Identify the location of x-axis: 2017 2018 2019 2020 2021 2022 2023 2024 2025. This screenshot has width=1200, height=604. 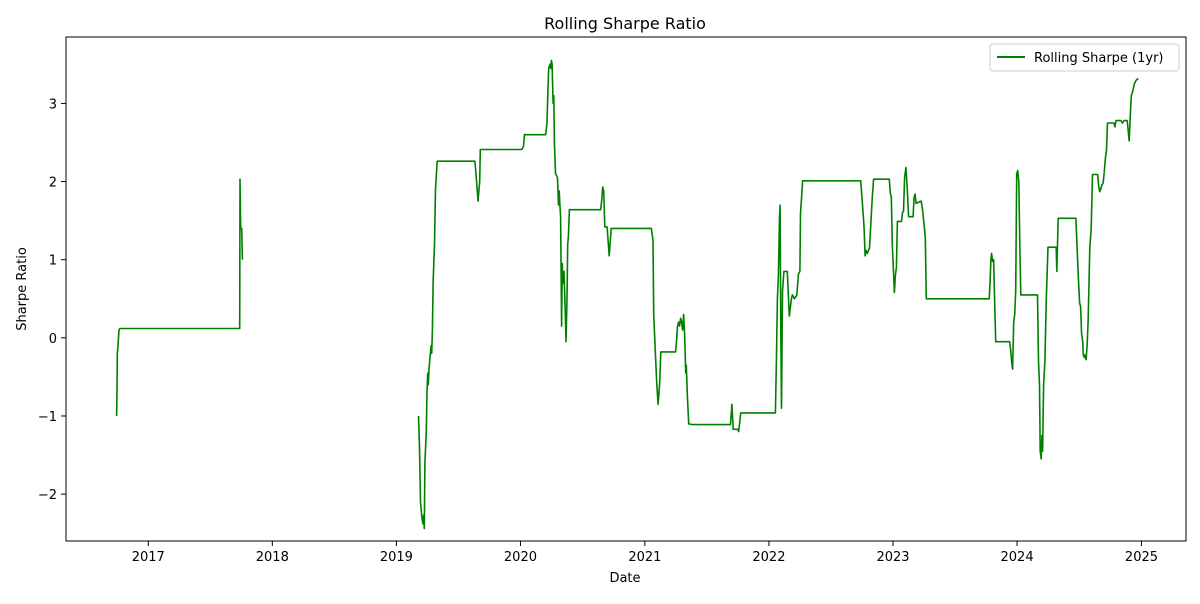
(645, 553).